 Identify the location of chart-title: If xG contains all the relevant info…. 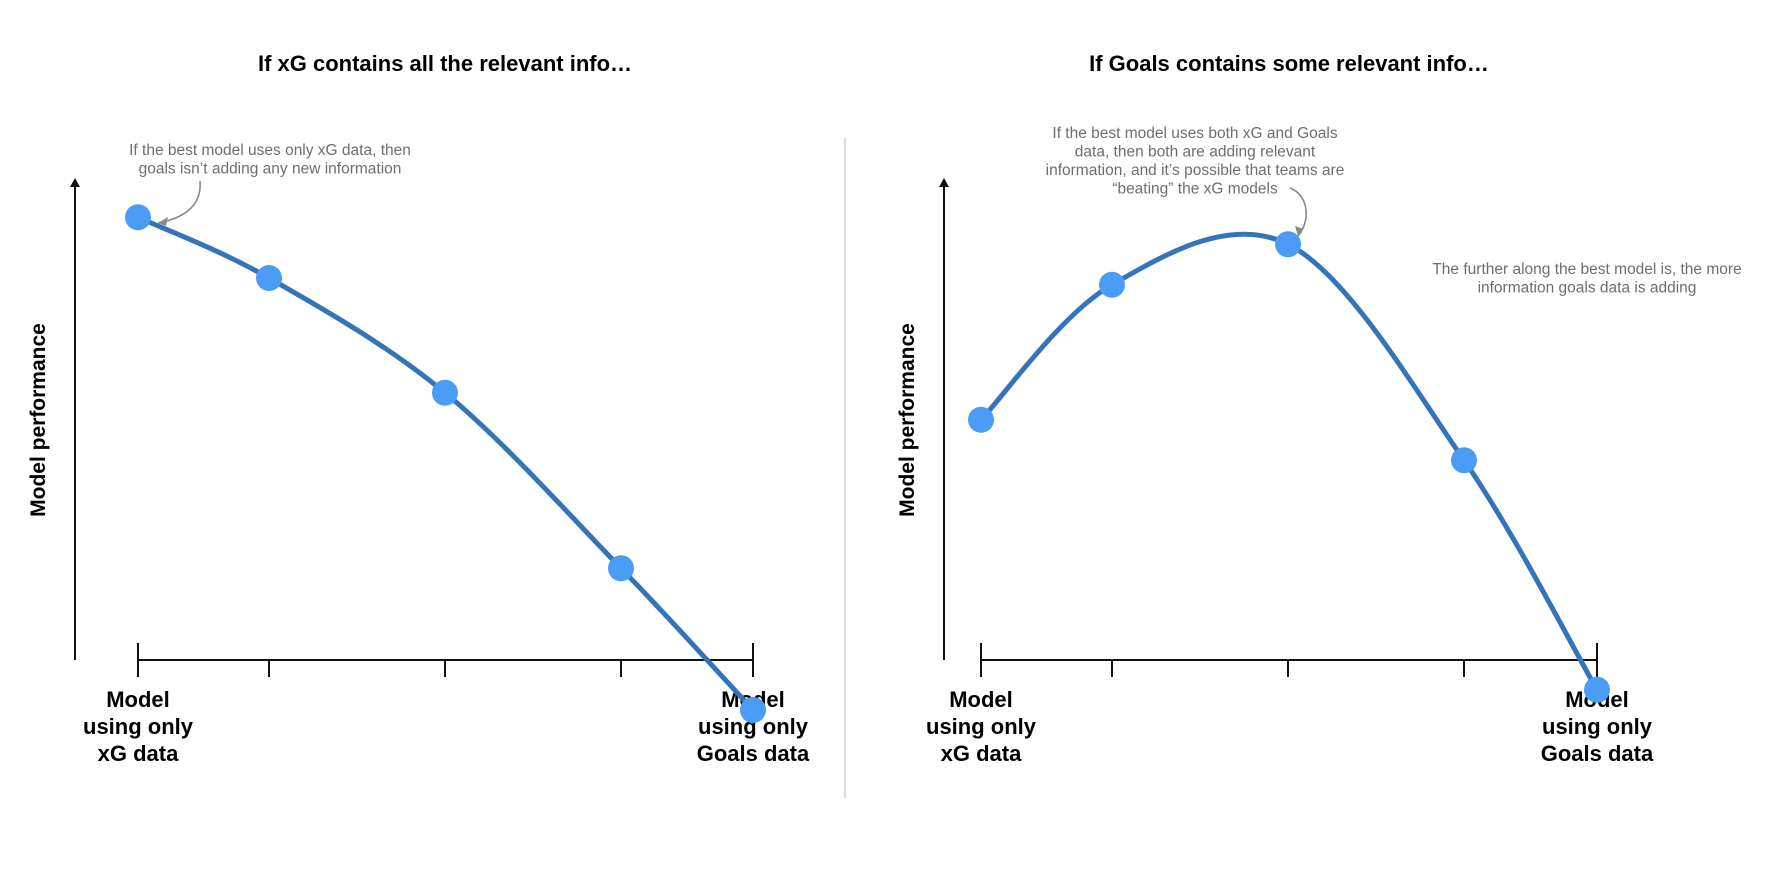
(445, 63).